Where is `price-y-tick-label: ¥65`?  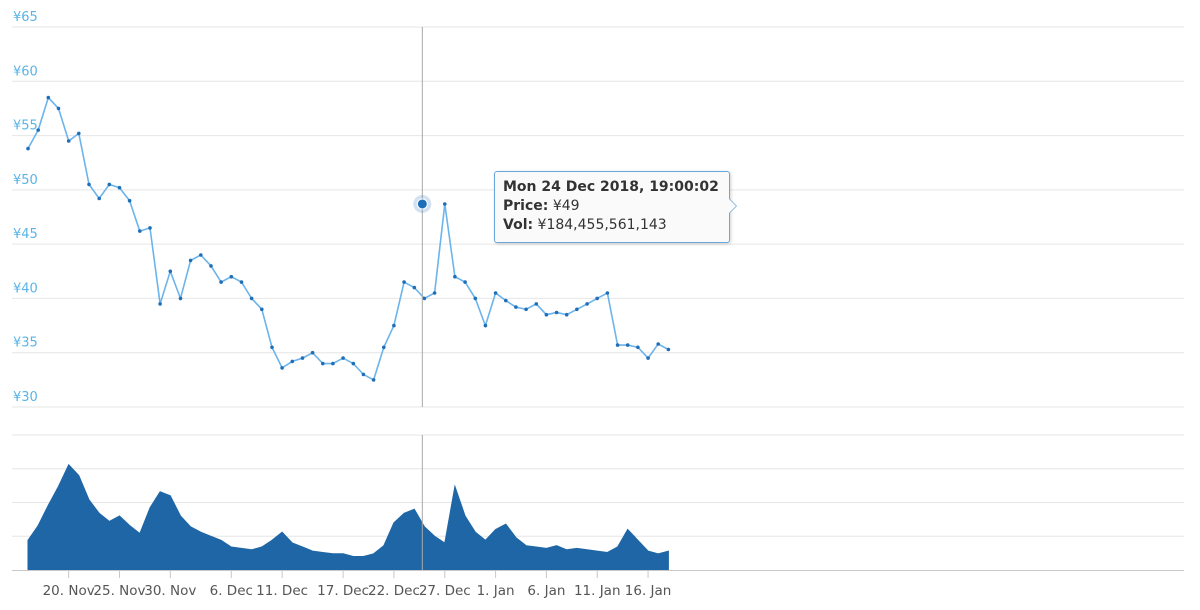 price-y-tick-label: ¥65 is located at coordinates (25, 17).